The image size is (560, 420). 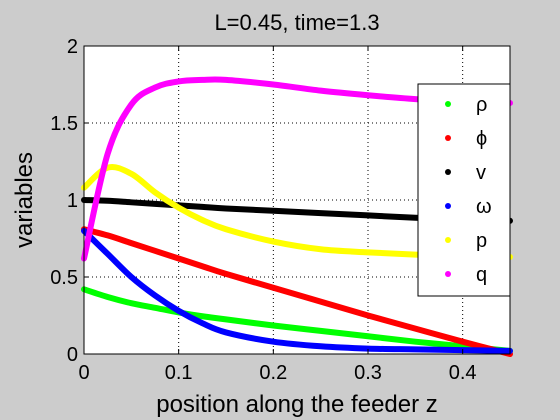 What do you see at coordinates (296, 22) in the screenshot?
I see `chart-title: L=0.45, time=1.3` at bounding box center [296, 22].